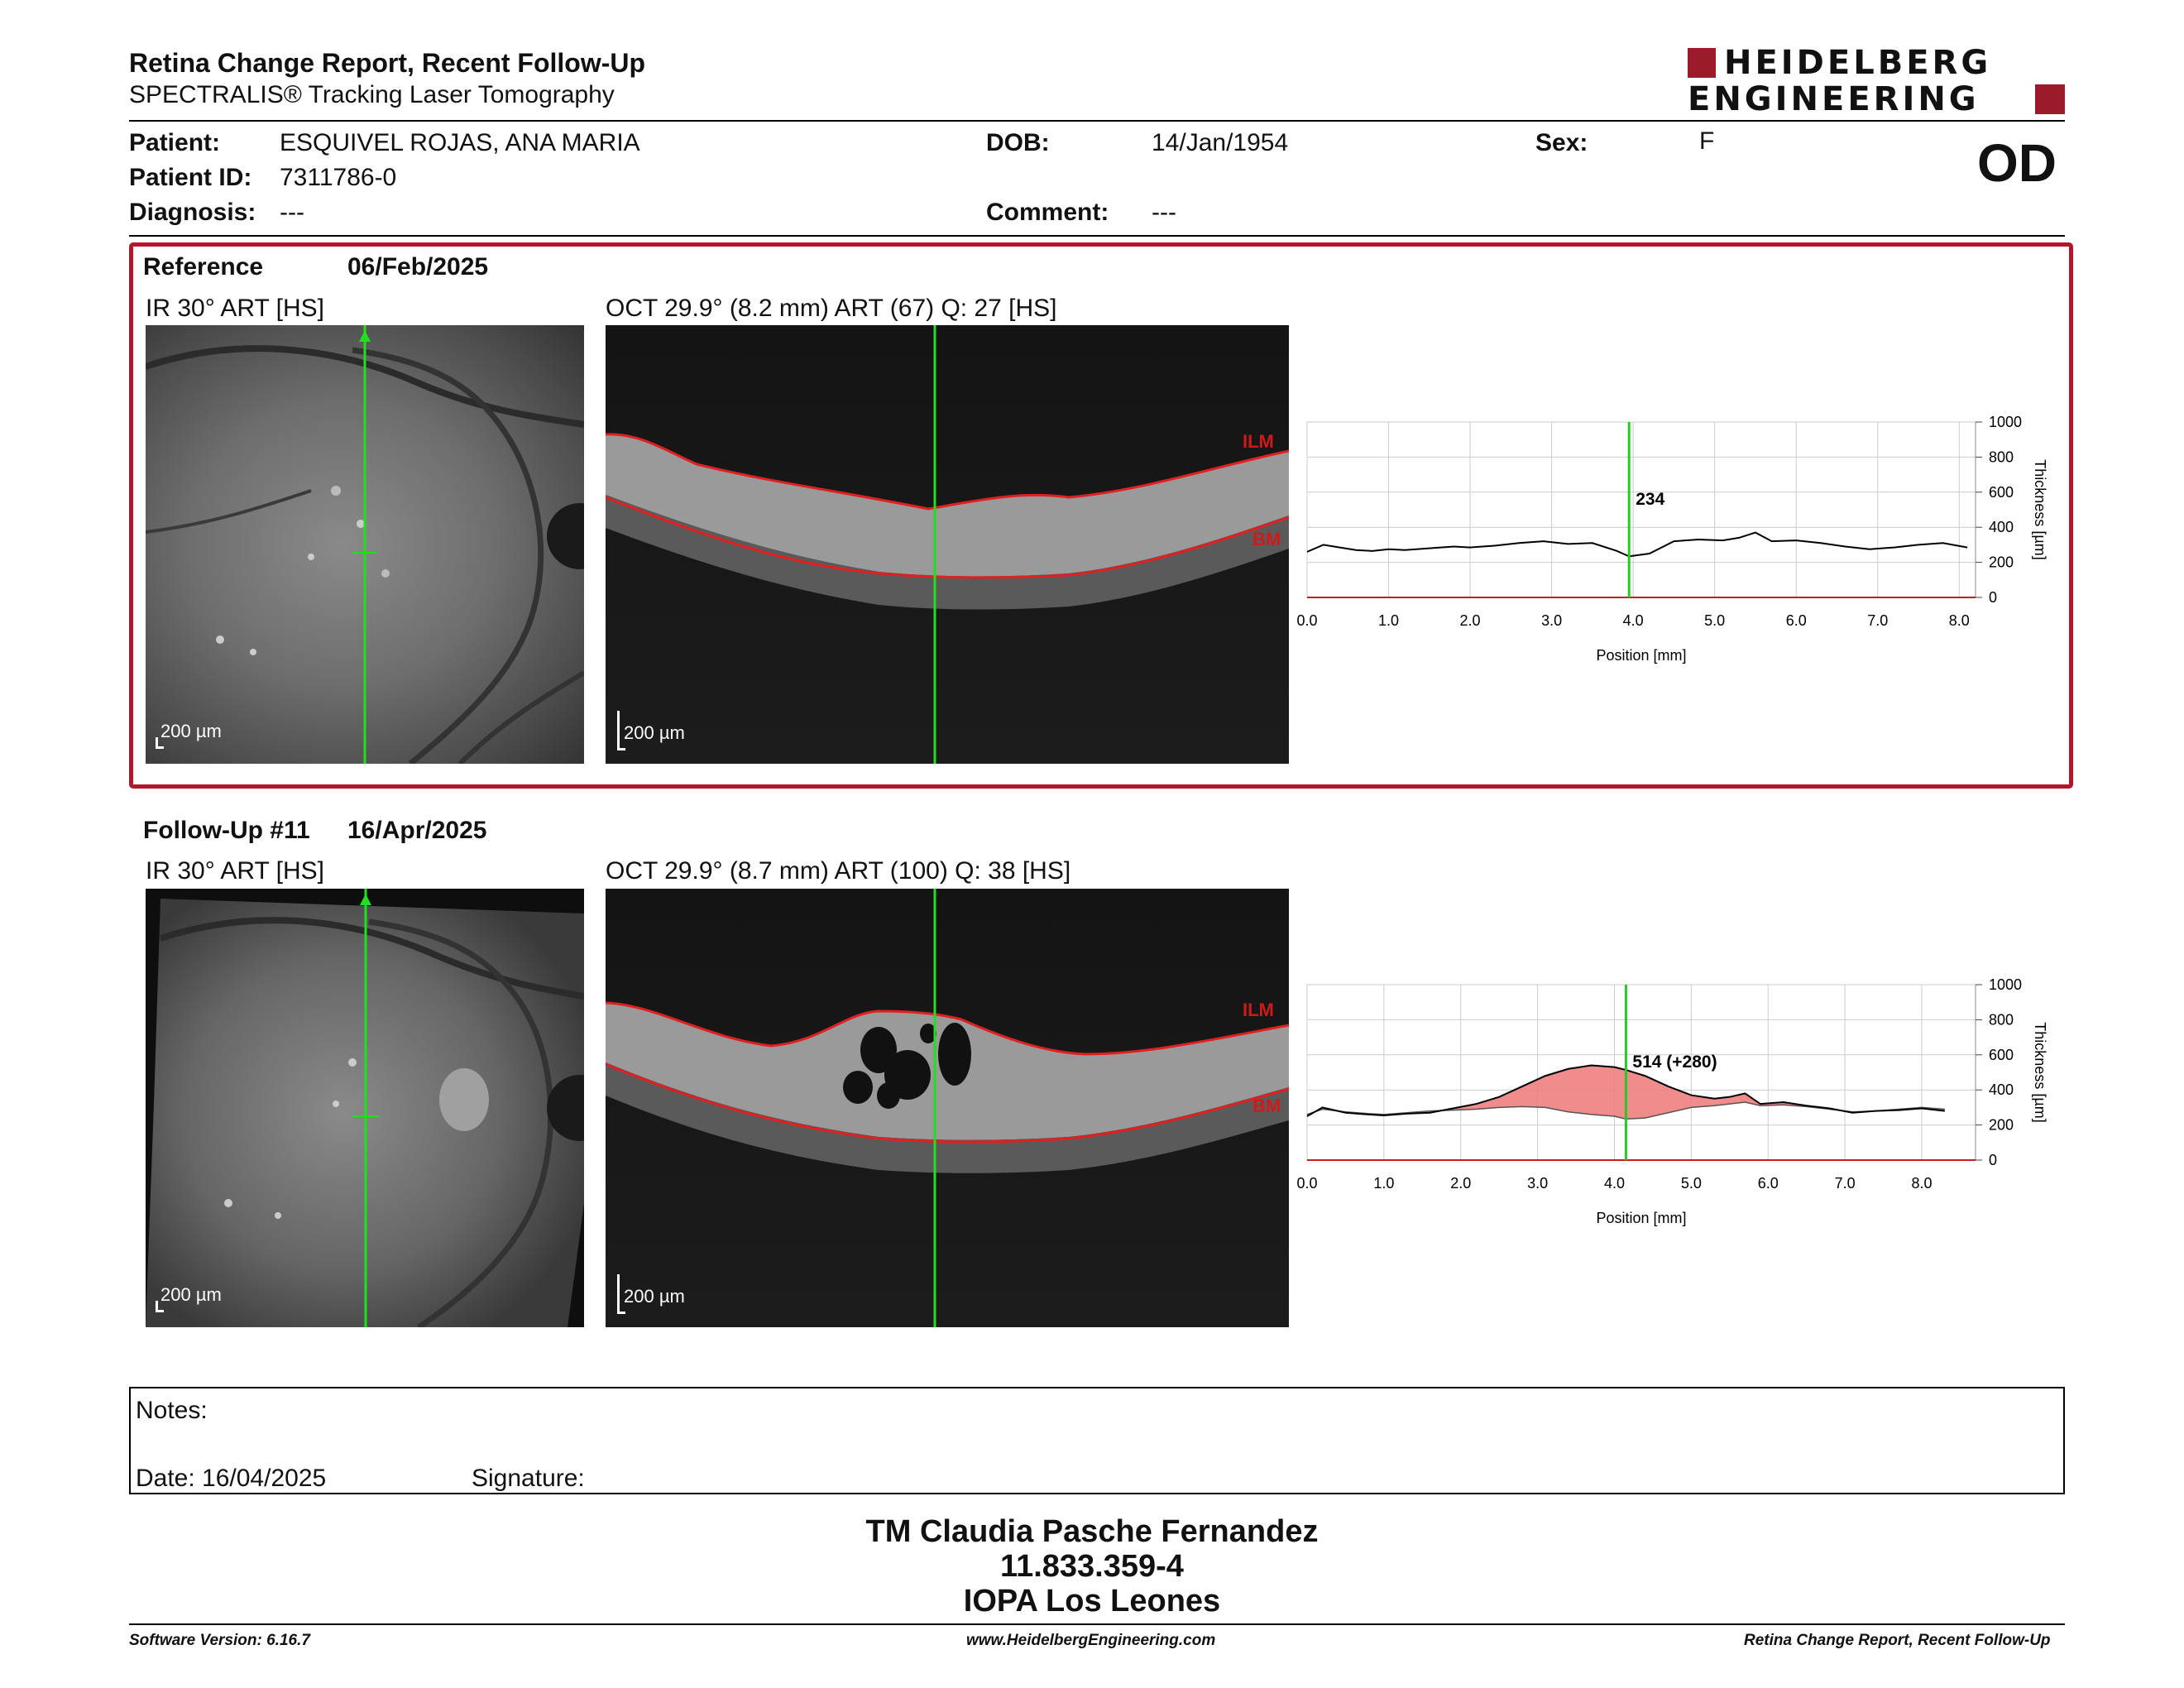 The width and height of the screenshot is (2184, 1688). I want to click on followup-oct-scale: 200 µm, so click(654, 1291).